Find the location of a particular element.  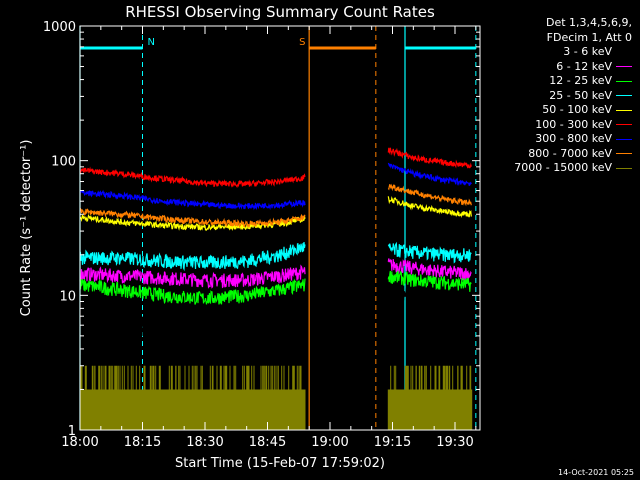

annotation-label: S is located at coordinates (302, 42).